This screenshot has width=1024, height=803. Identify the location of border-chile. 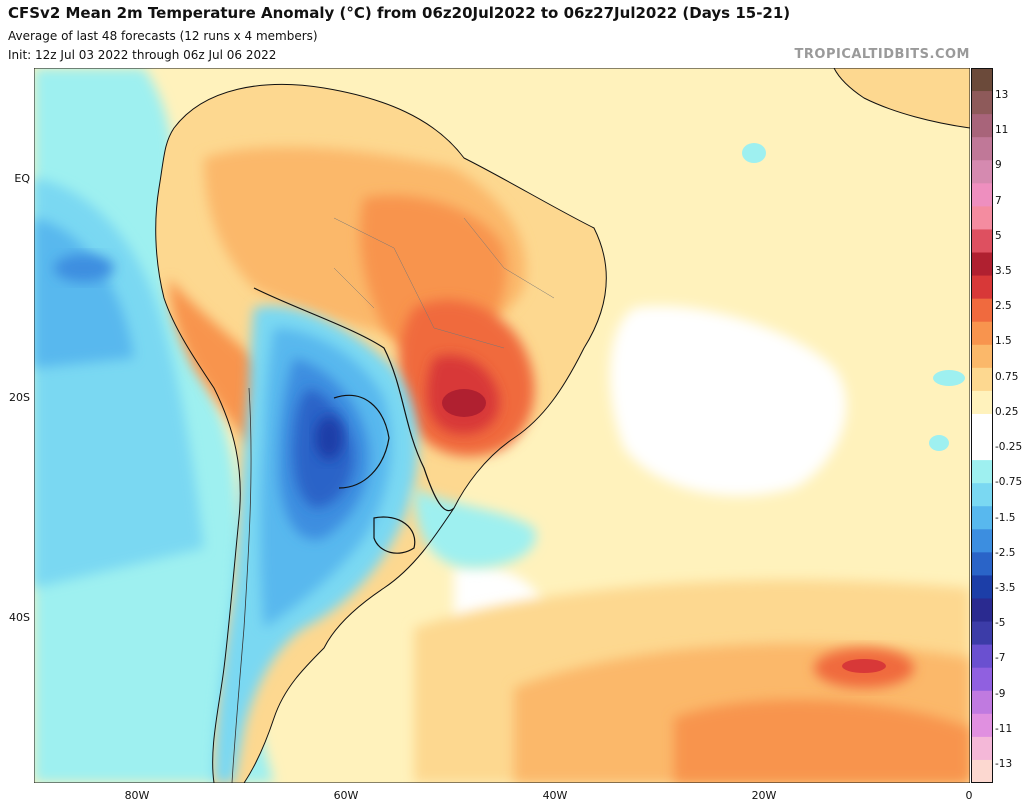
(241, 585).